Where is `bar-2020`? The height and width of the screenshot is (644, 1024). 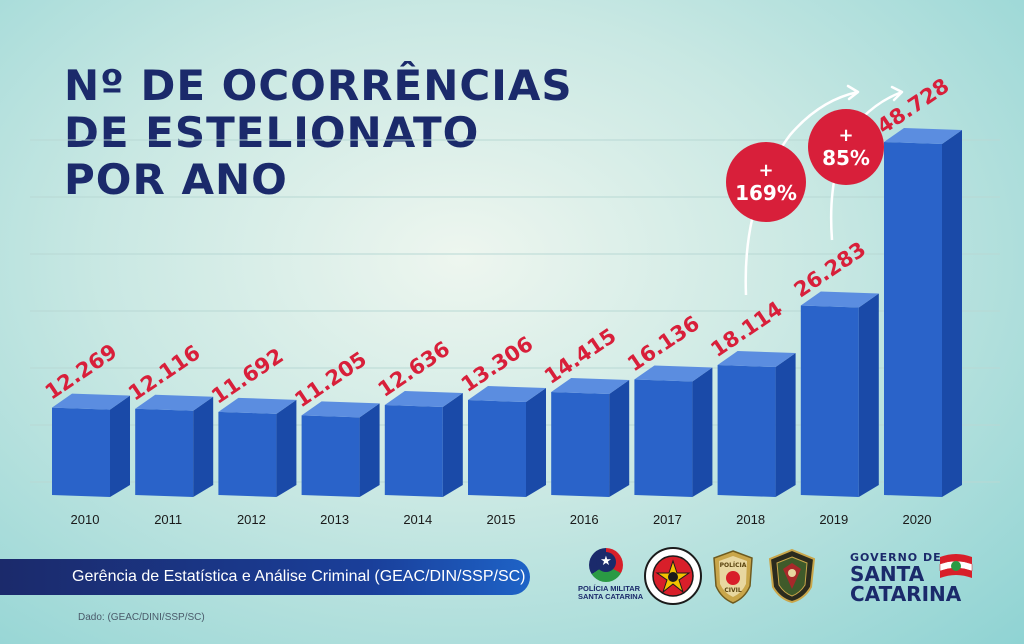
bar-2020 is located at coordinates (923, 312).